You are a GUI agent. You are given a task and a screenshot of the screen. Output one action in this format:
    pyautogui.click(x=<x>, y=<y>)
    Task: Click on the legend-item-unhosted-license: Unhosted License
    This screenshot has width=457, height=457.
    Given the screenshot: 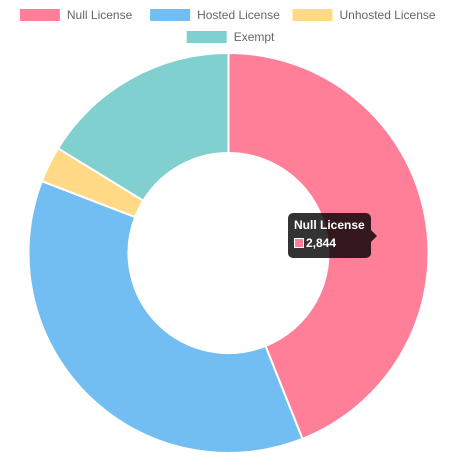 What is the action you would take?
    pyautogui.click(x=364, y=15)
    